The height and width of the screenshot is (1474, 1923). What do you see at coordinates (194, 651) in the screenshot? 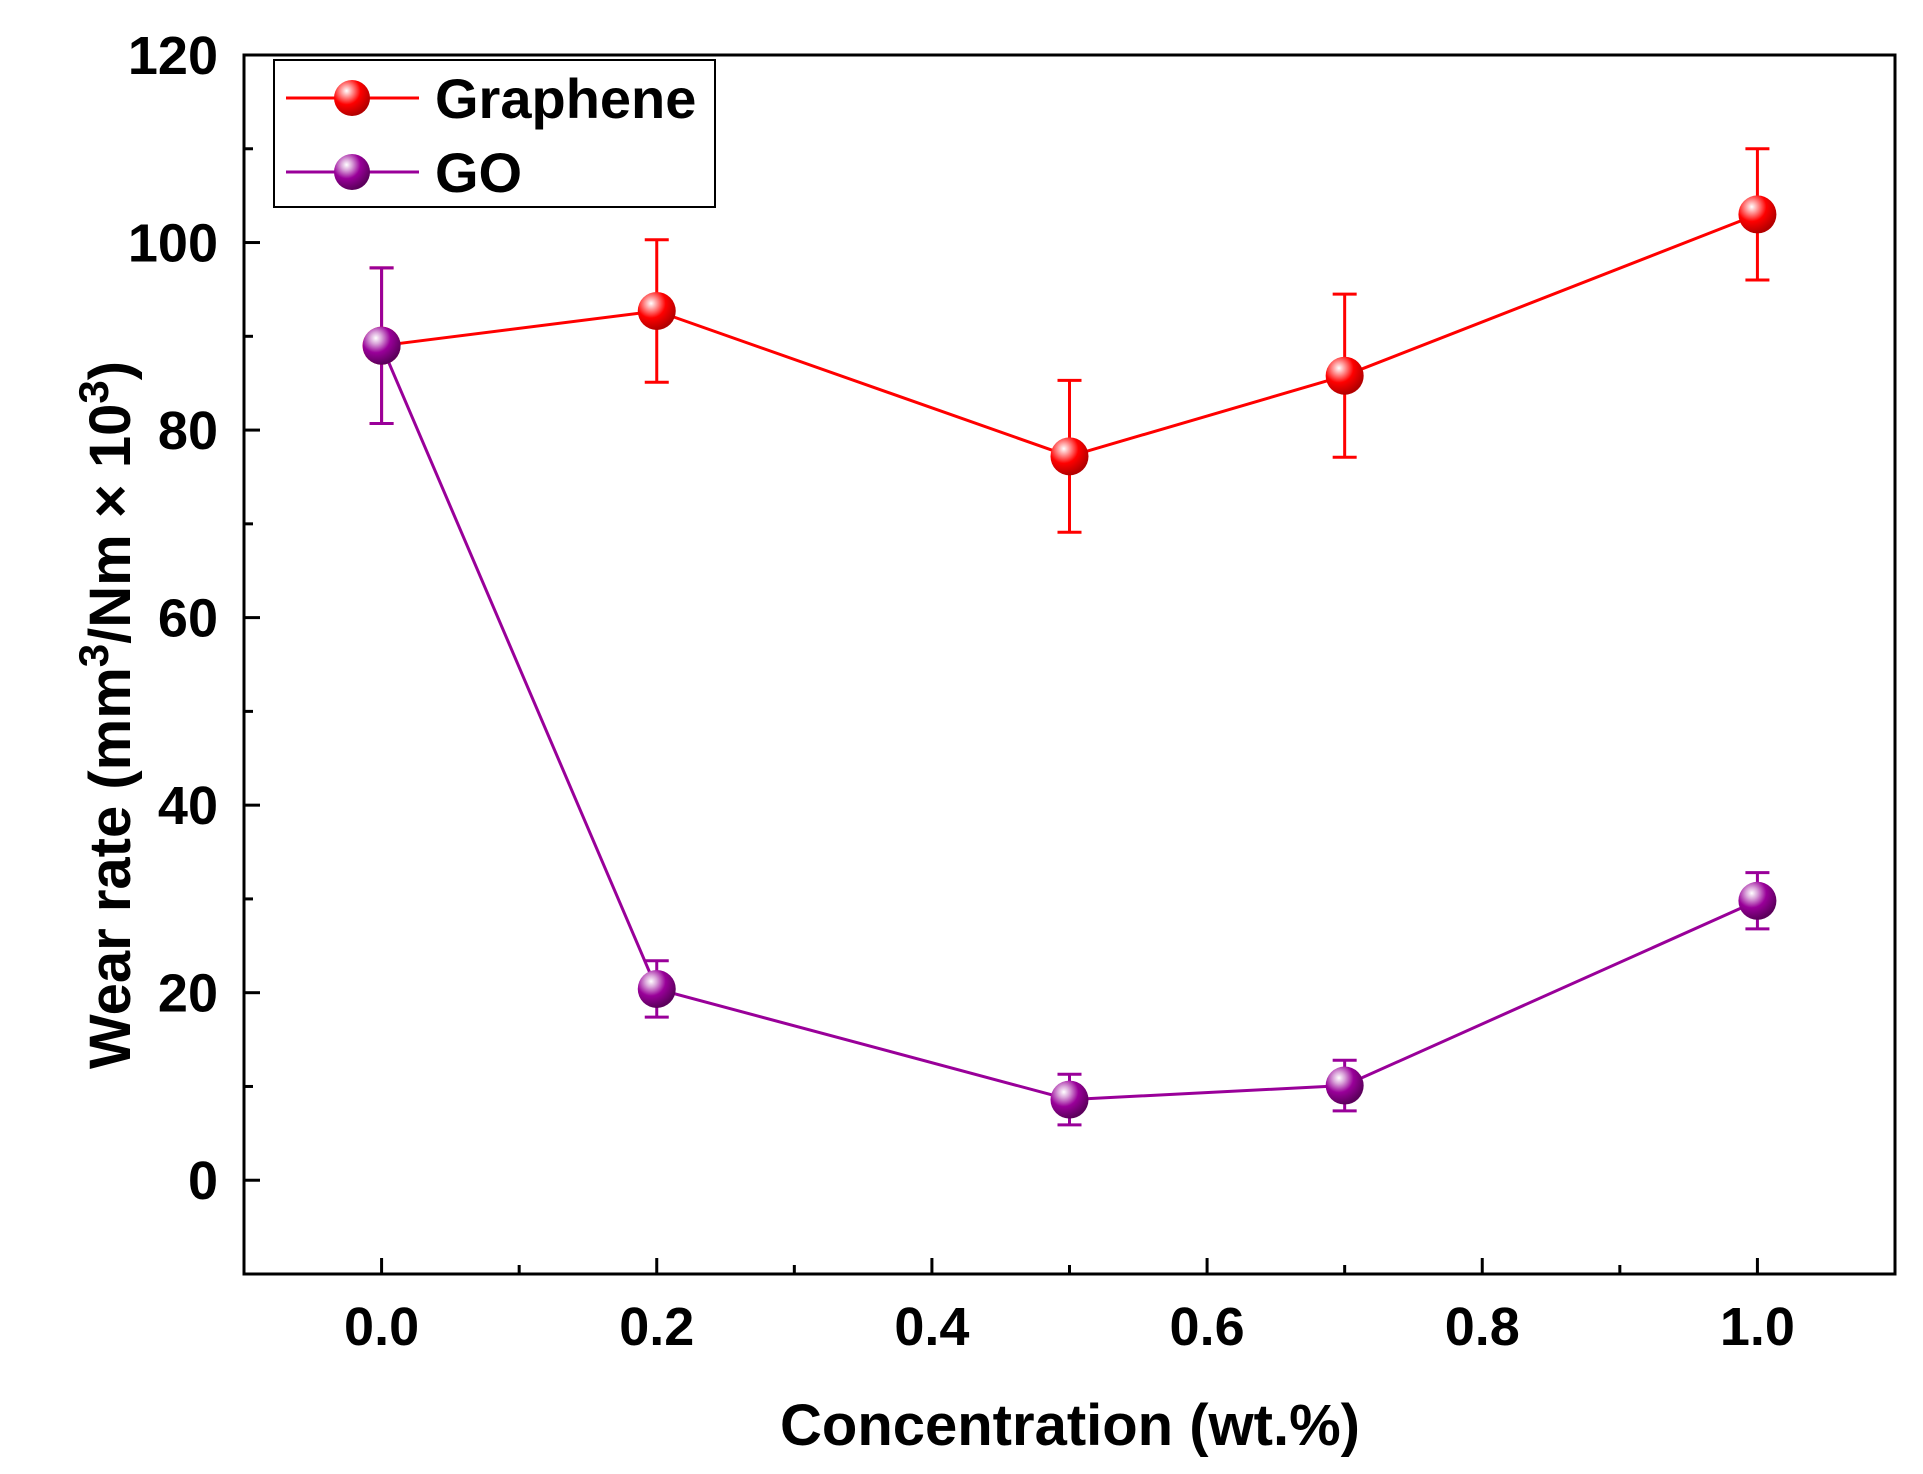
I see `y-axis-ticks: 0 20 40 60 80 100 120` at bounding box center [194, 651].